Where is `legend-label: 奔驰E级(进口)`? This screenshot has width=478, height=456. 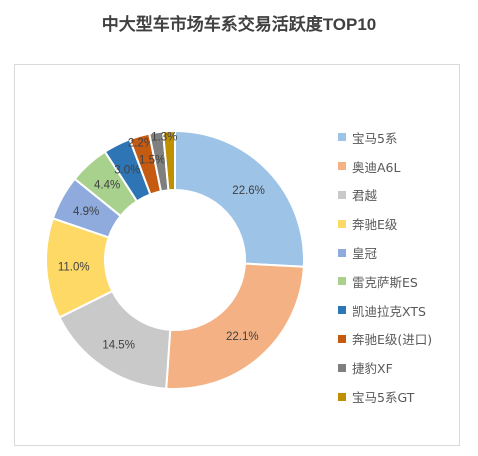
legend-label: 奔驰E级(进口) is located at coordinates (392, 340).